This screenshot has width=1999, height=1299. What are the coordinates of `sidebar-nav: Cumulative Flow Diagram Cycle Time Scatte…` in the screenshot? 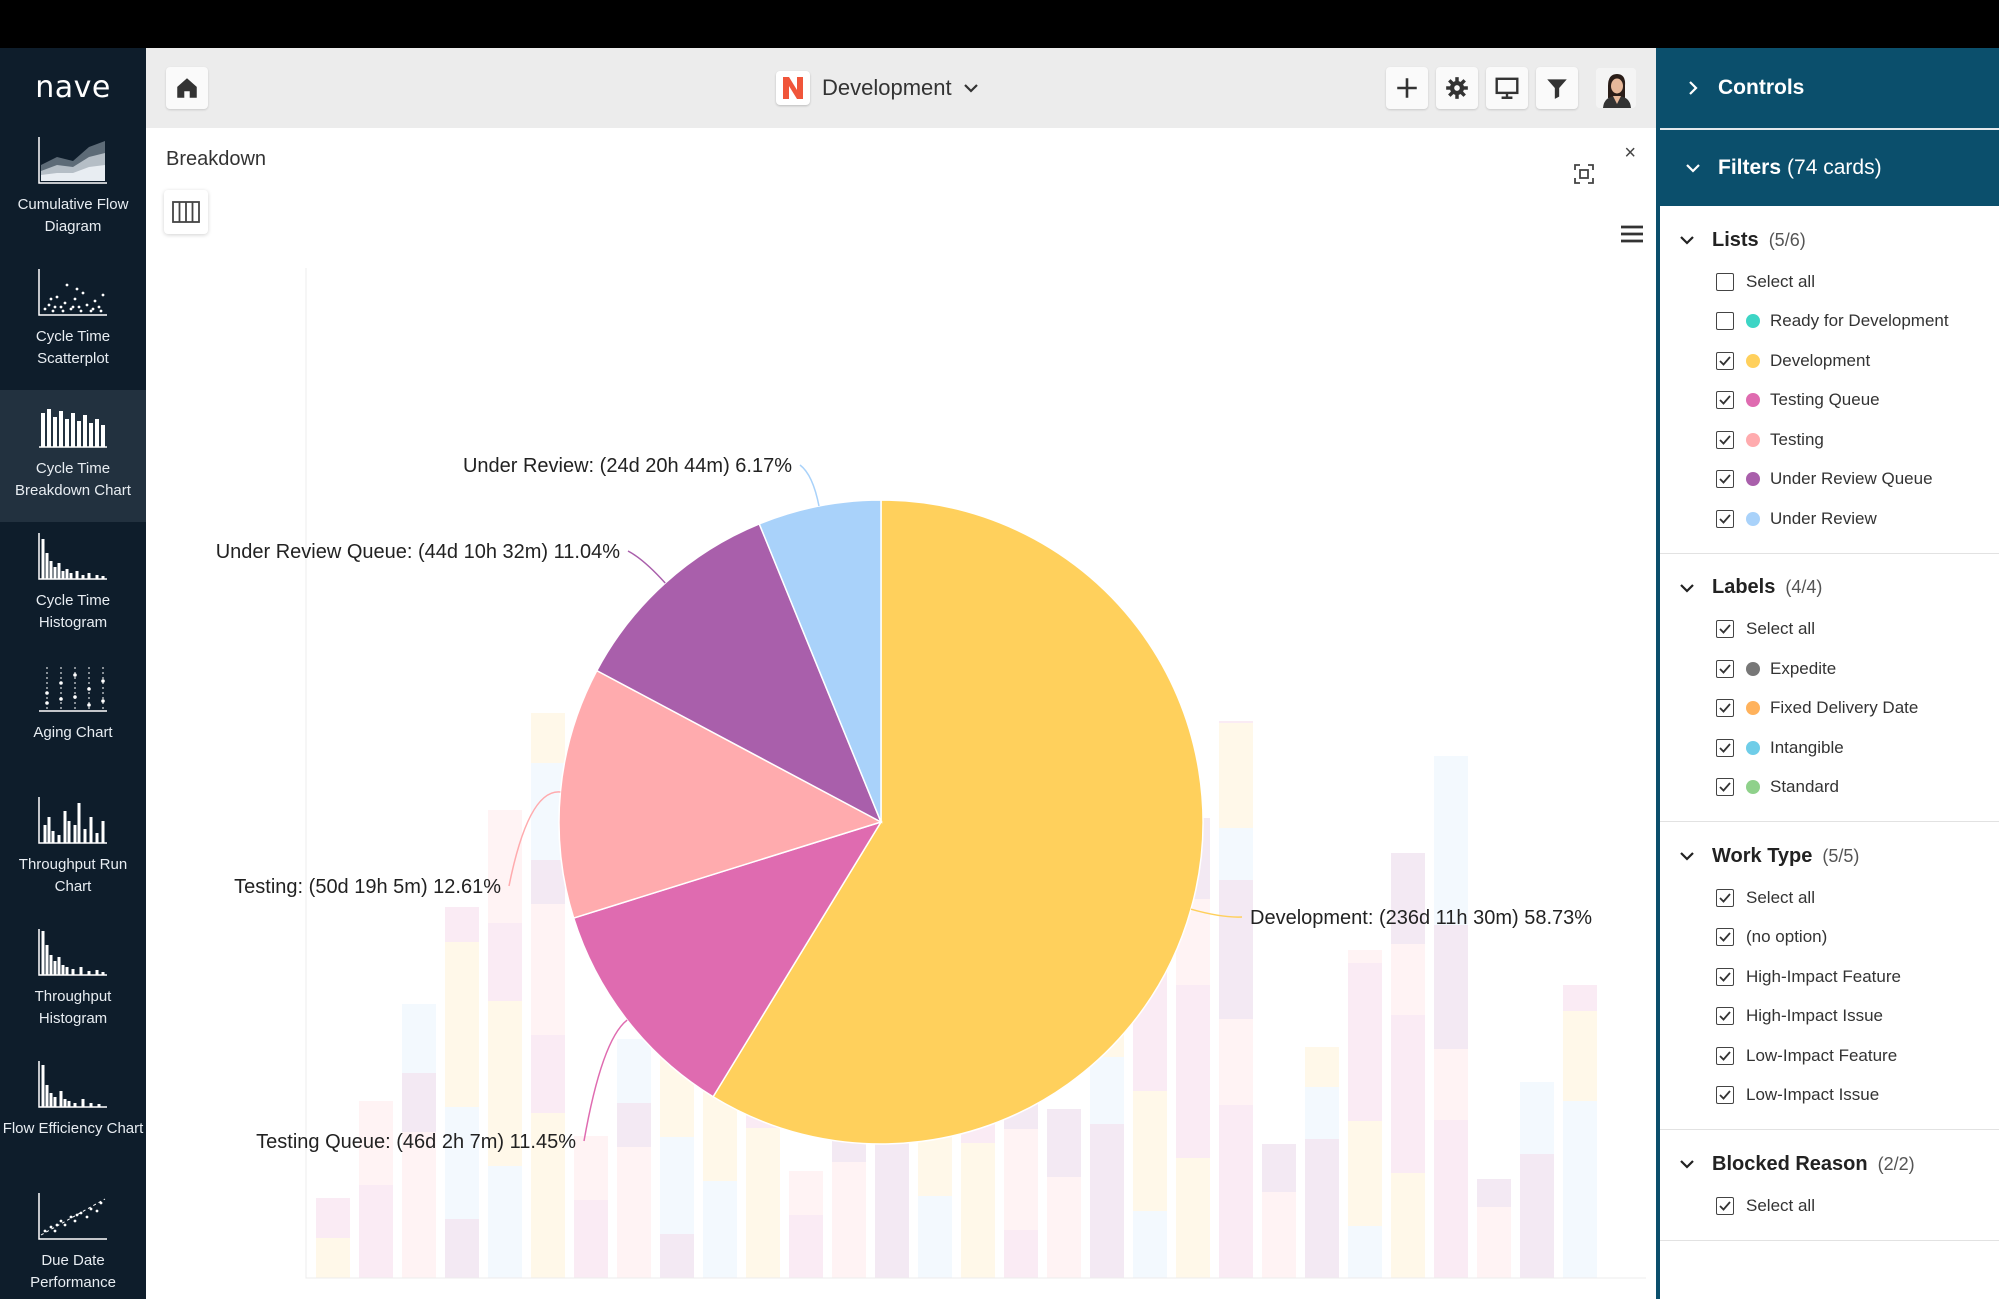 It's located at (73, 712).